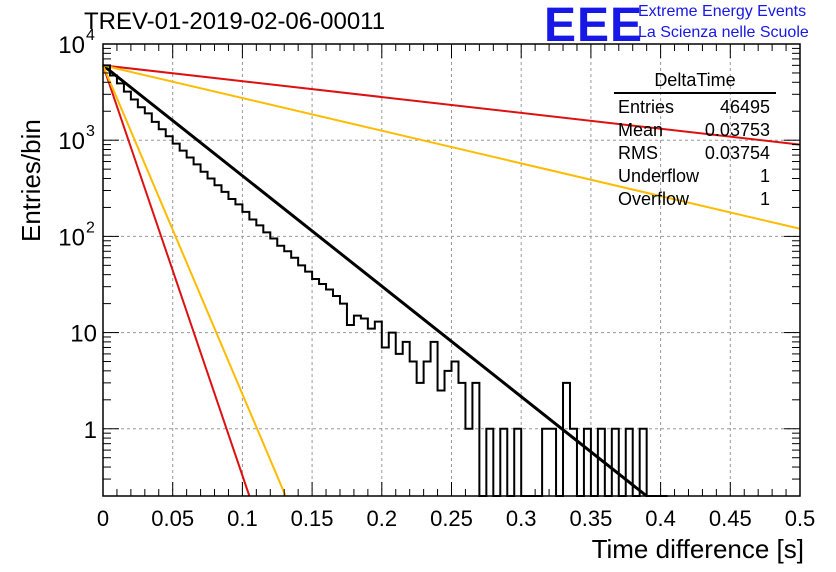 The width and height of the screenshot is (836, 572). Describe the element at coordinates (660, 518) in the screenshot. I see `x-tick-label: 0.4` at that location.